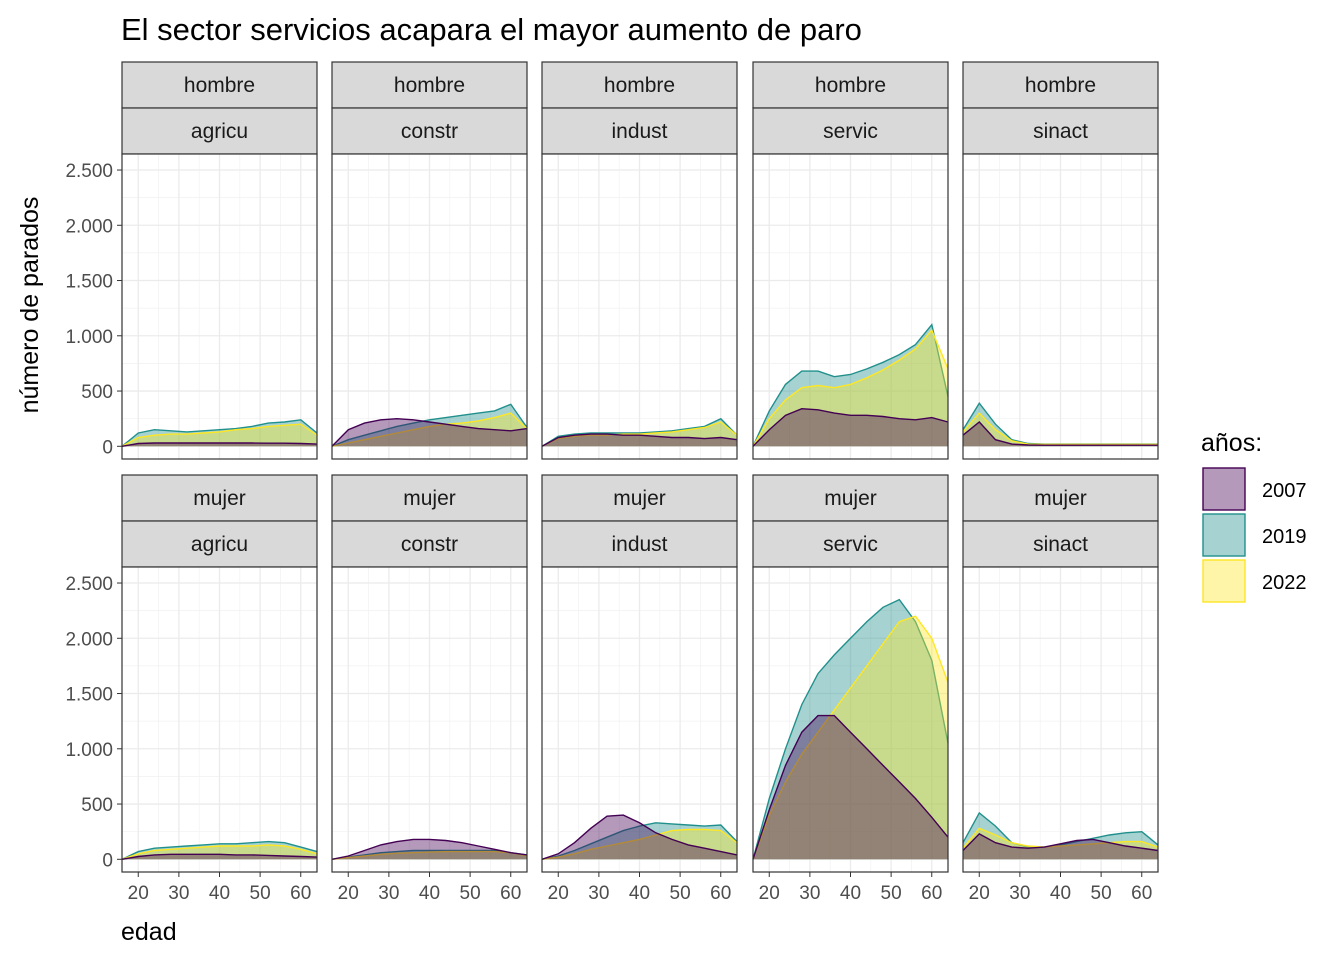 The height and width of the screenshot is (960, 1344). Describe the element at coordinates (639, 689) in the screenshot. I see `panel-mujer-indust: mujer indust 20 30 40 50 60` at that location.